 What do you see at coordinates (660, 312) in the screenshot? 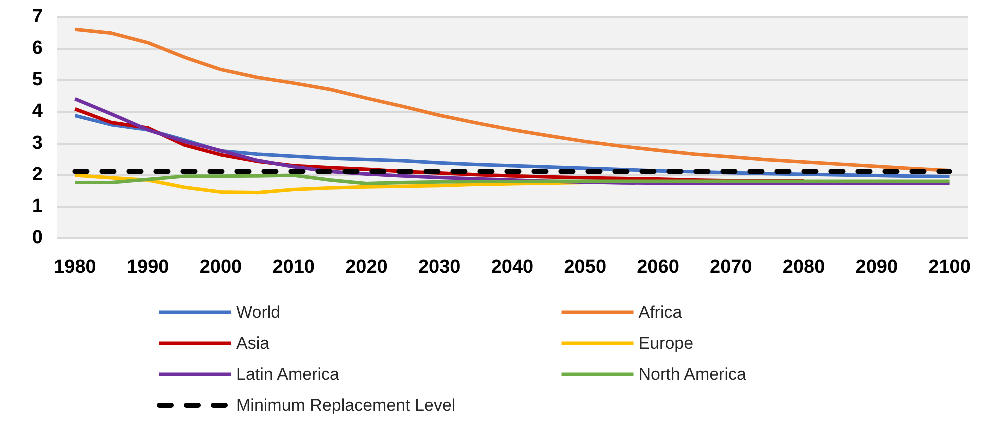
I see `legend-label: Africa` at bounding box center [660, 312].